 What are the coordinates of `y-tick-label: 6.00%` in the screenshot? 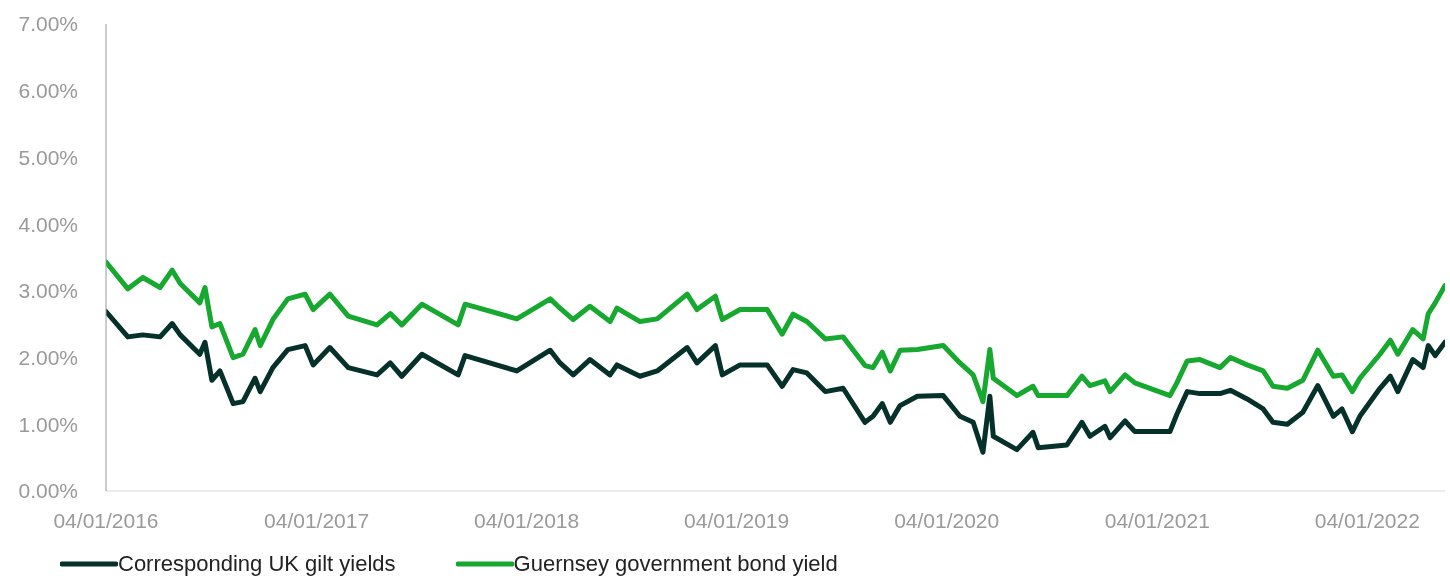 It's located at (48, 91).